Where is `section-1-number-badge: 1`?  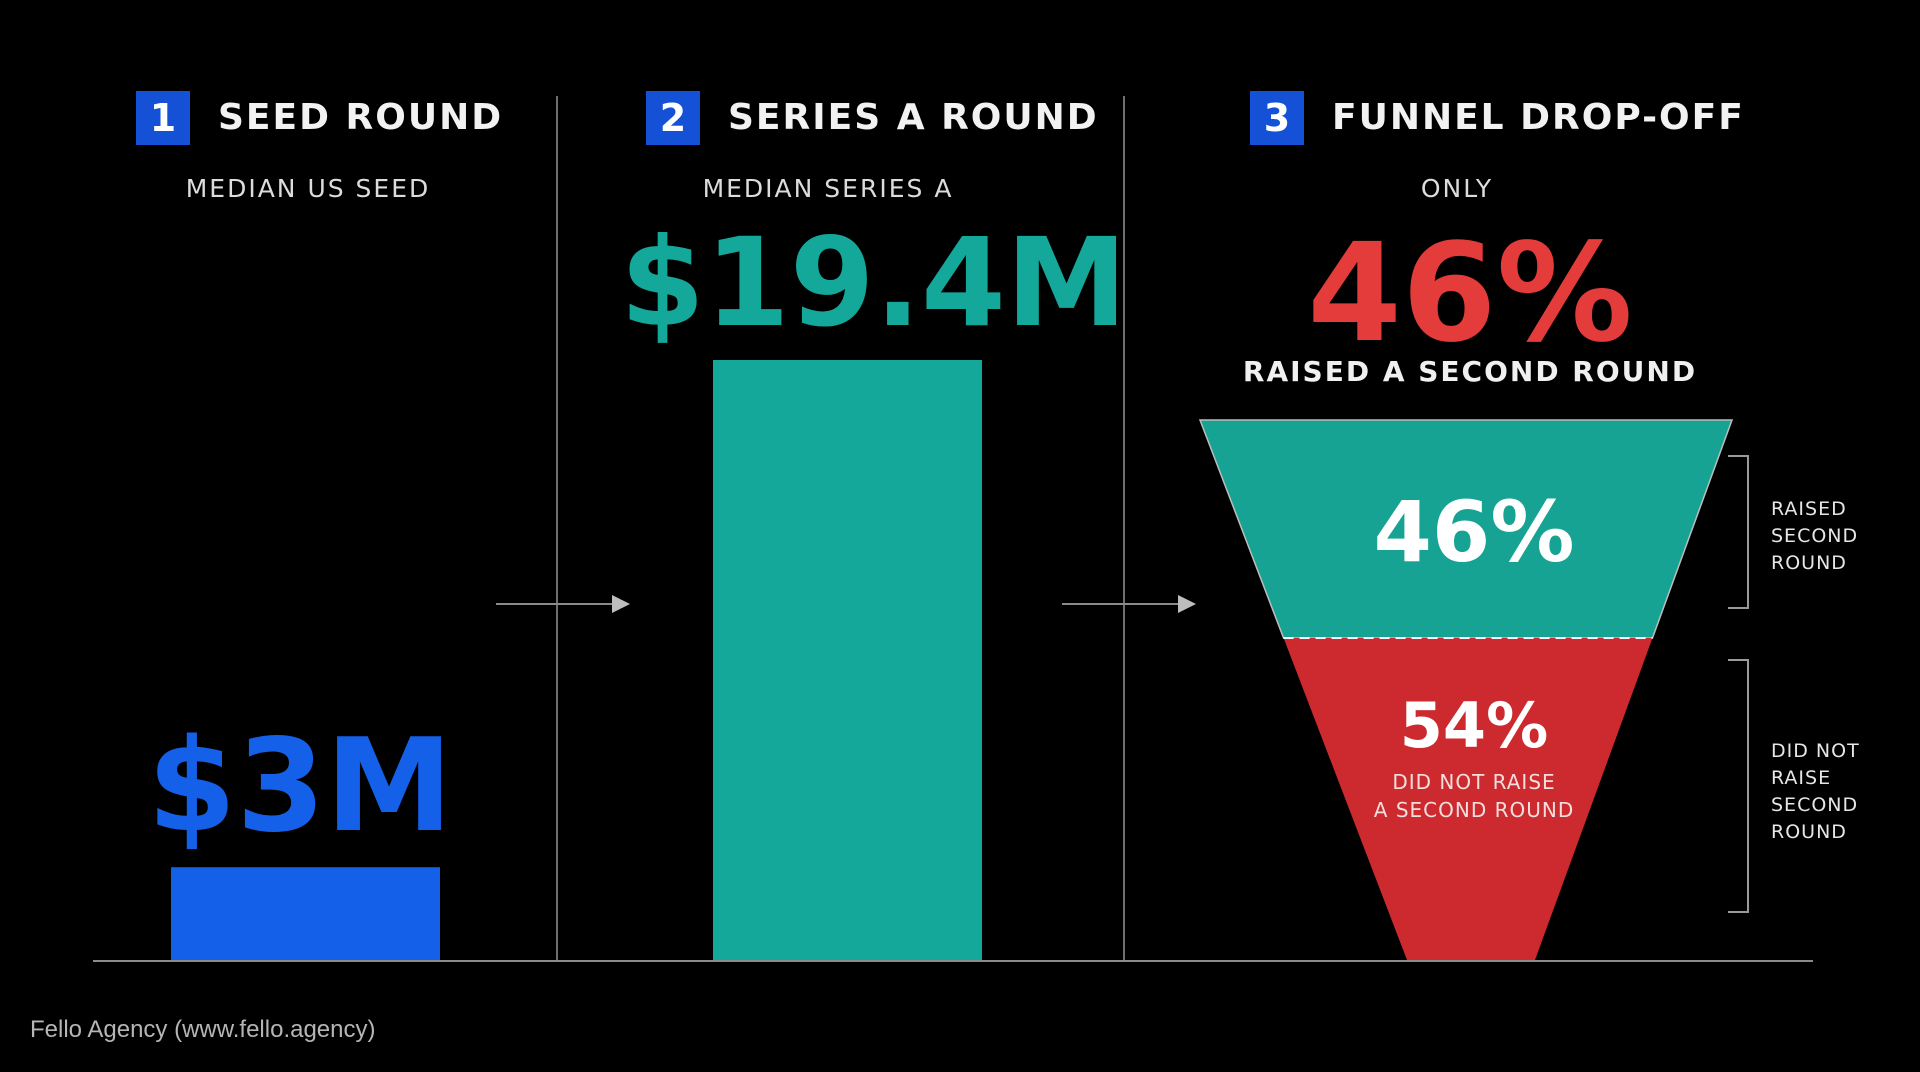
section-1-number-badge: 1 is located at coordinates (163, 118).